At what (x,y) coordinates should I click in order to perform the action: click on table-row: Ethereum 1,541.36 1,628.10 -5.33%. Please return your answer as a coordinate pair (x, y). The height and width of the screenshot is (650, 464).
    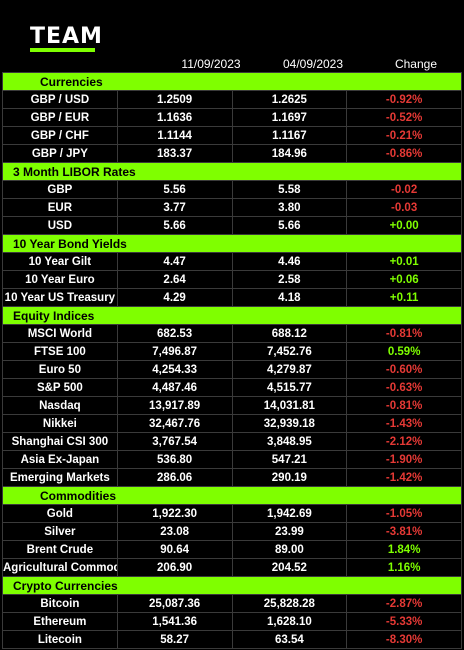
    Looking at the image, I should click on (232, 621).